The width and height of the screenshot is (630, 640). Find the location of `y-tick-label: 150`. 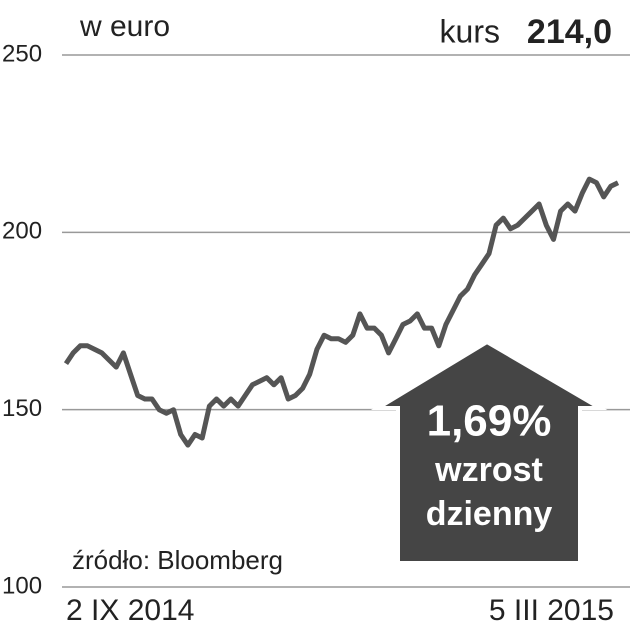

y-tick-label: 150 is located at coordinates (22, 408).